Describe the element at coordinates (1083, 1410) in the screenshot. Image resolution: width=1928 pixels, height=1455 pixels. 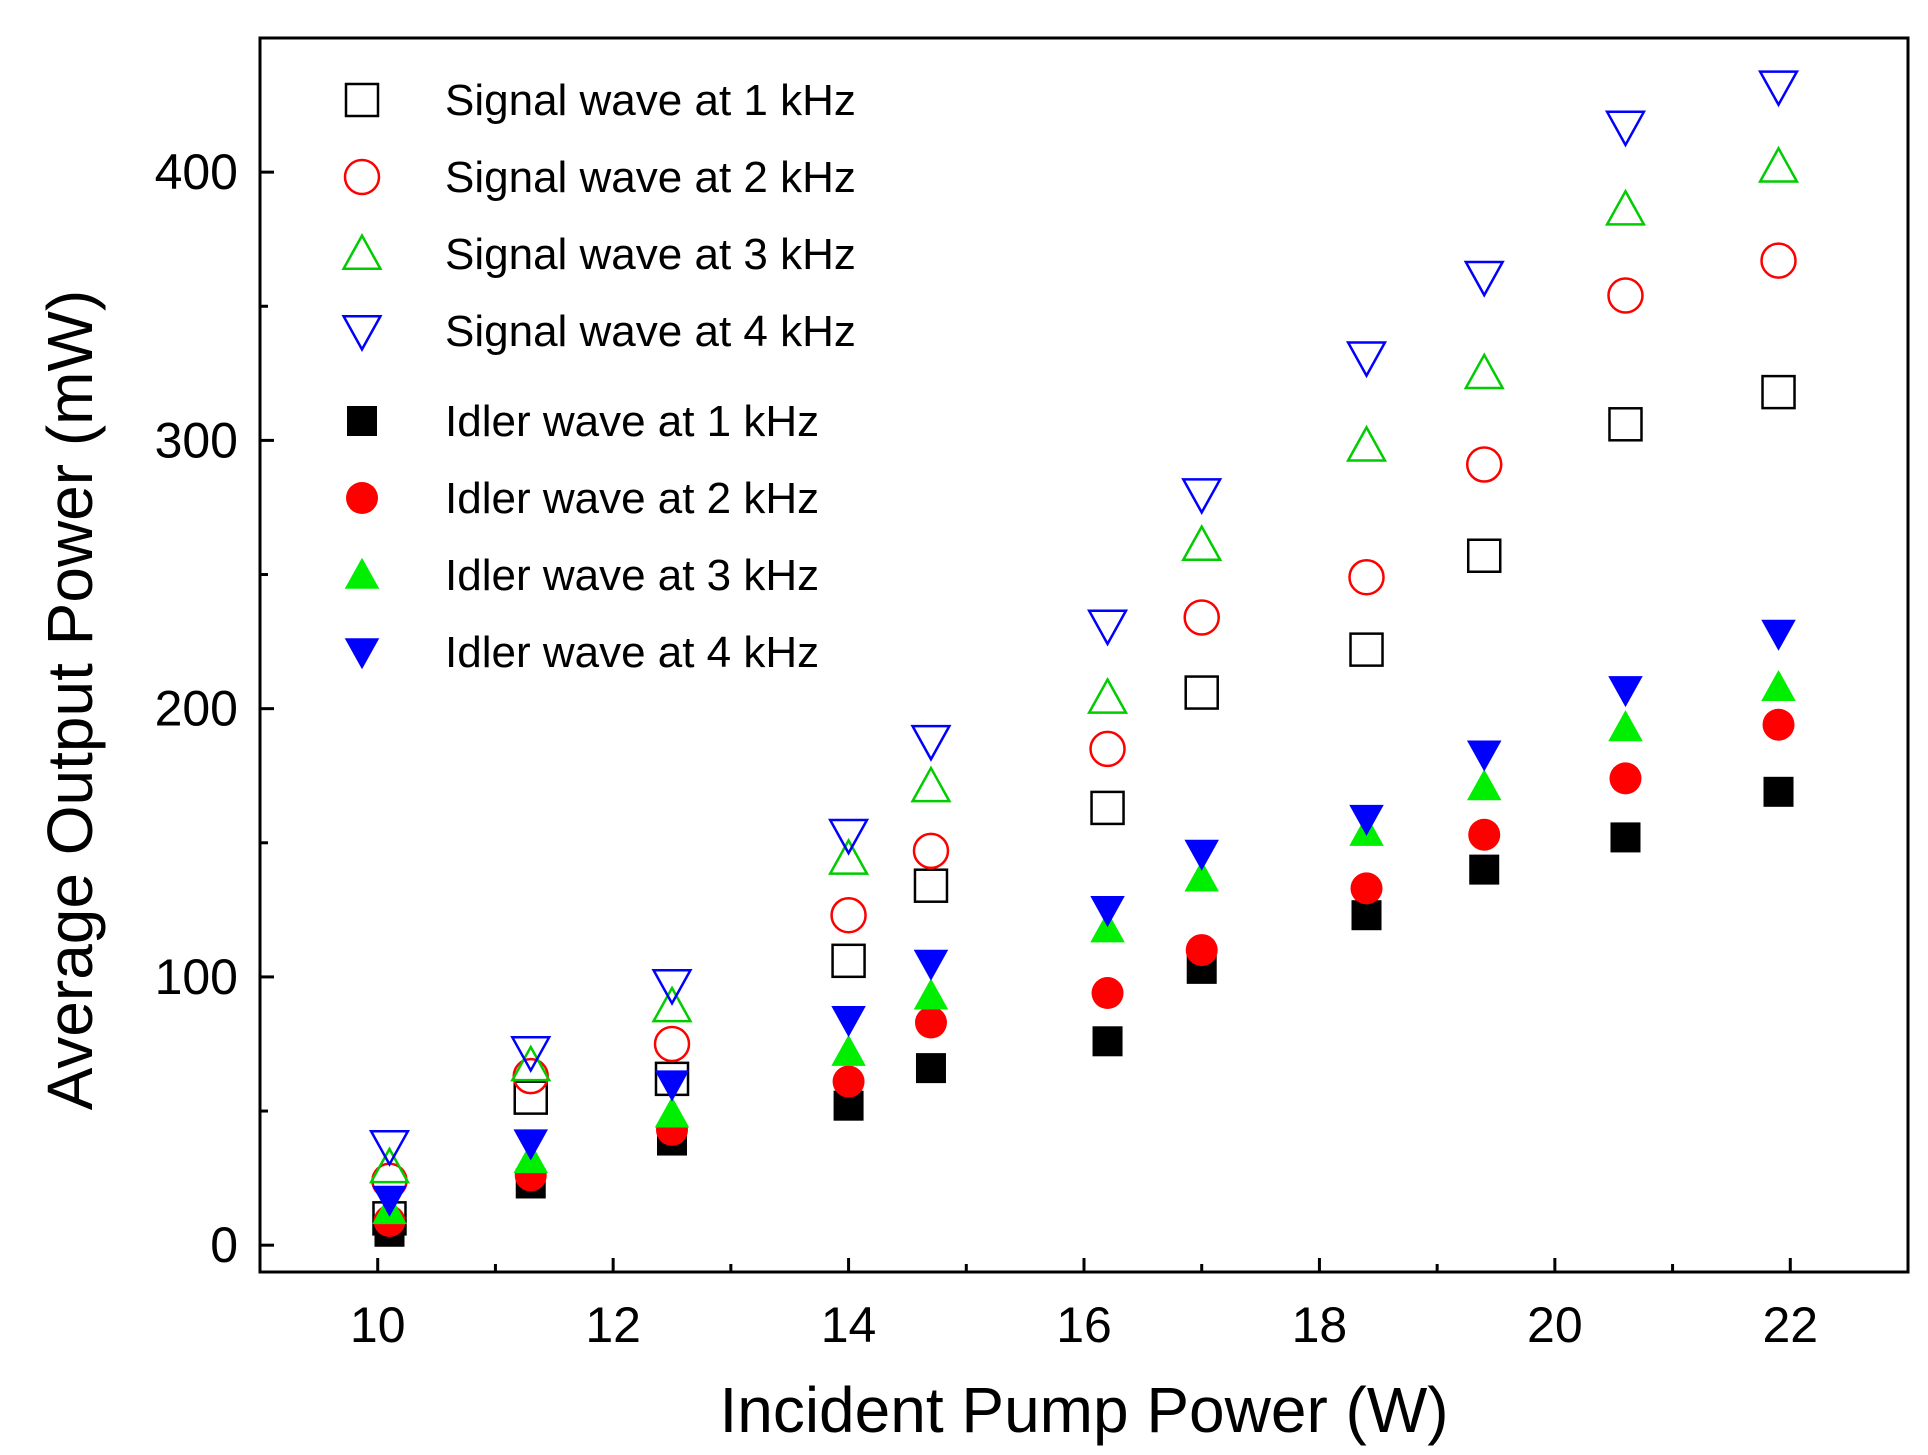
I see `x-axis-title: Incident Pump Power (W)` at that location.